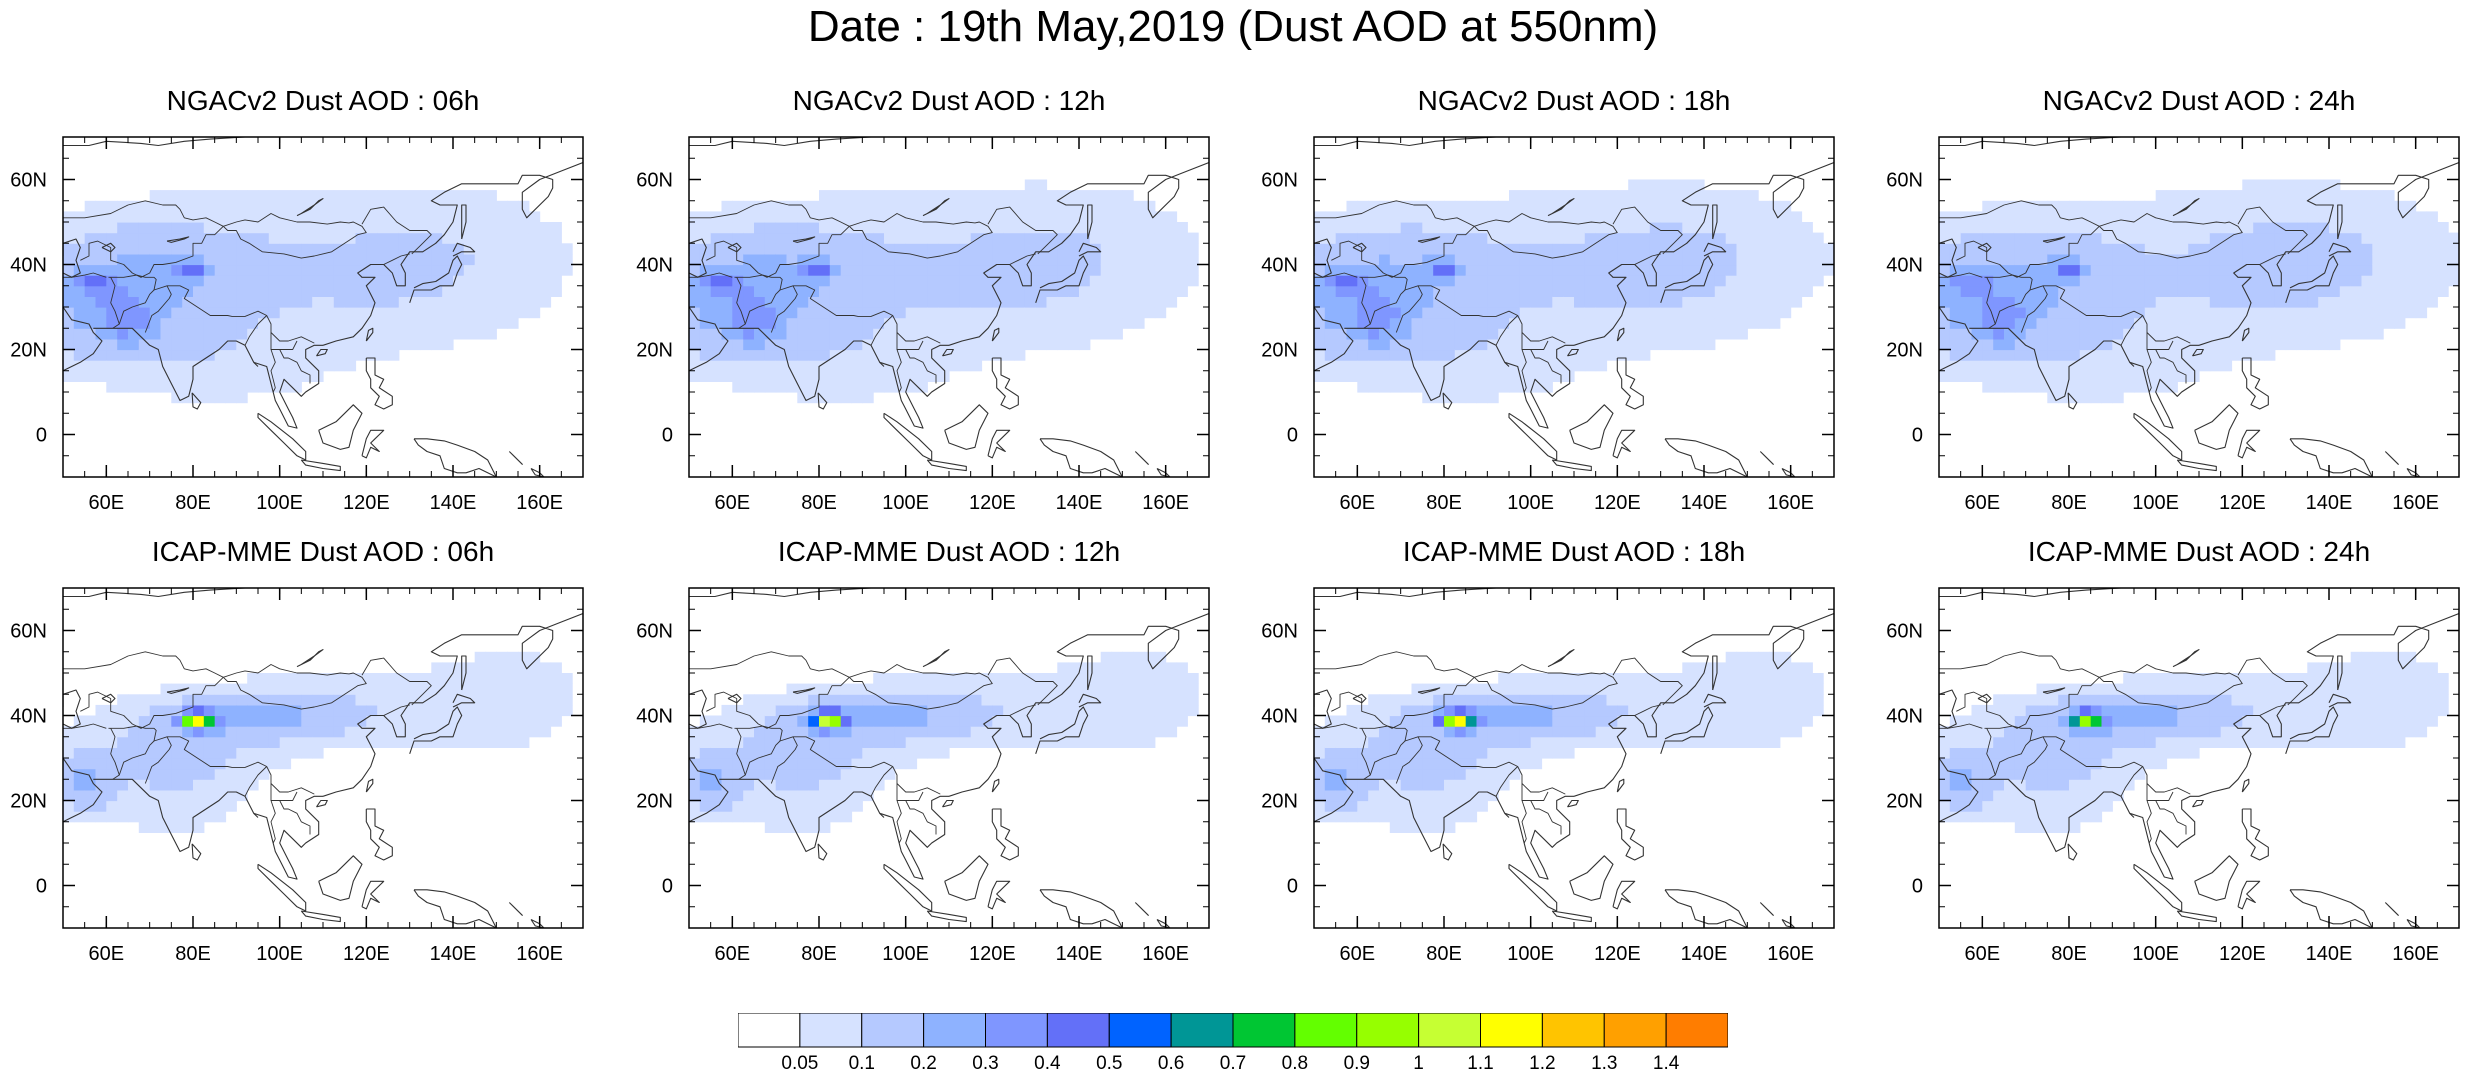  Describe the element at coordinates (1418, 1064) in the screenshot. I see `colorbar-label: 1` at that location.